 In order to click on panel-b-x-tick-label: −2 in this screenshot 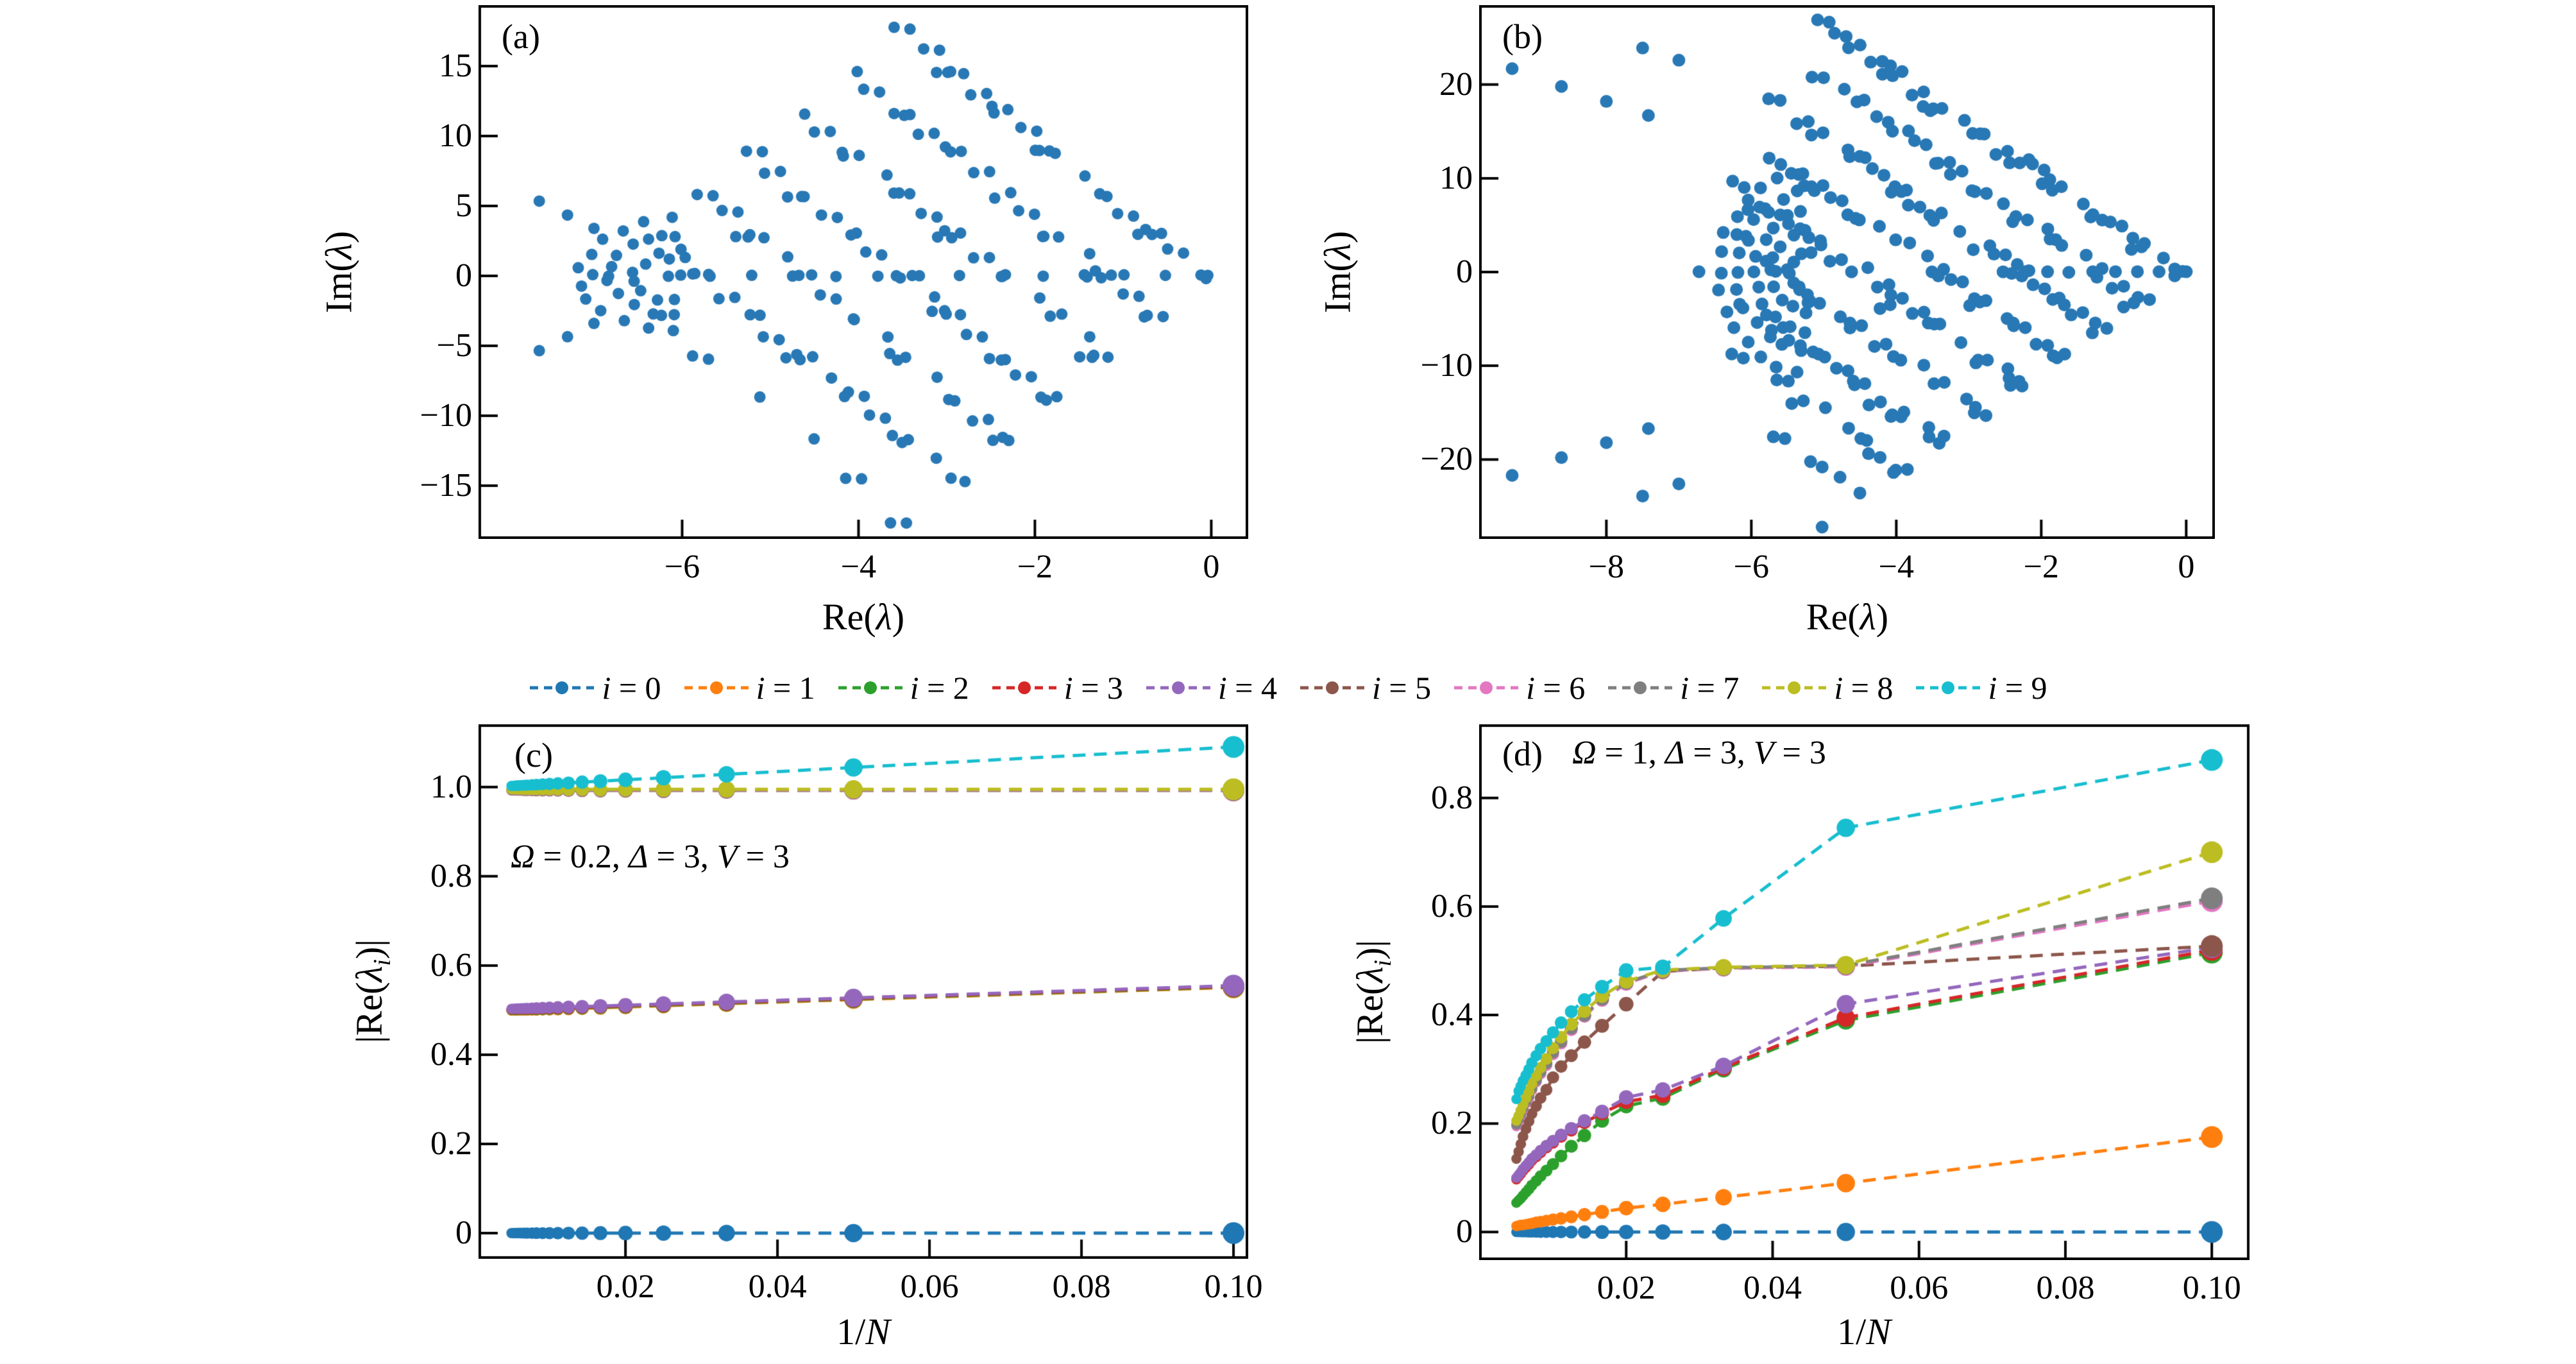, I will do `click(2041, 567)`.